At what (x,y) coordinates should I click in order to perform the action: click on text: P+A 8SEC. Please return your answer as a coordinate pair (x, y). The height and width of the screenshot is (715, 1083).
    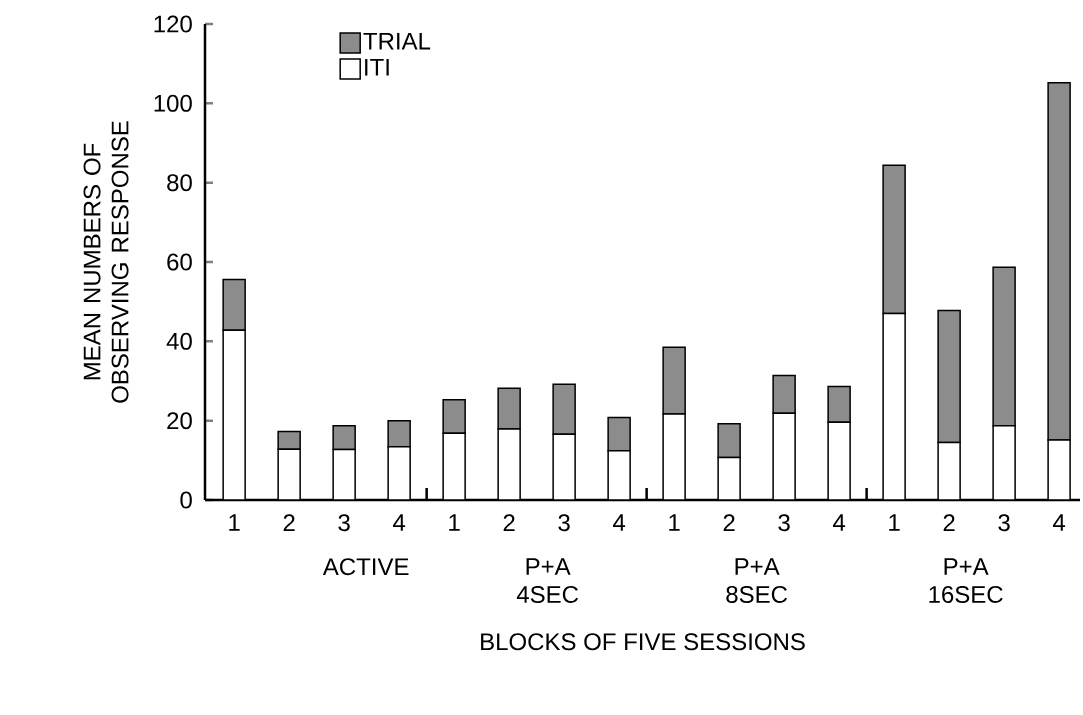
    Looking at the image, I should click on (757, 580).